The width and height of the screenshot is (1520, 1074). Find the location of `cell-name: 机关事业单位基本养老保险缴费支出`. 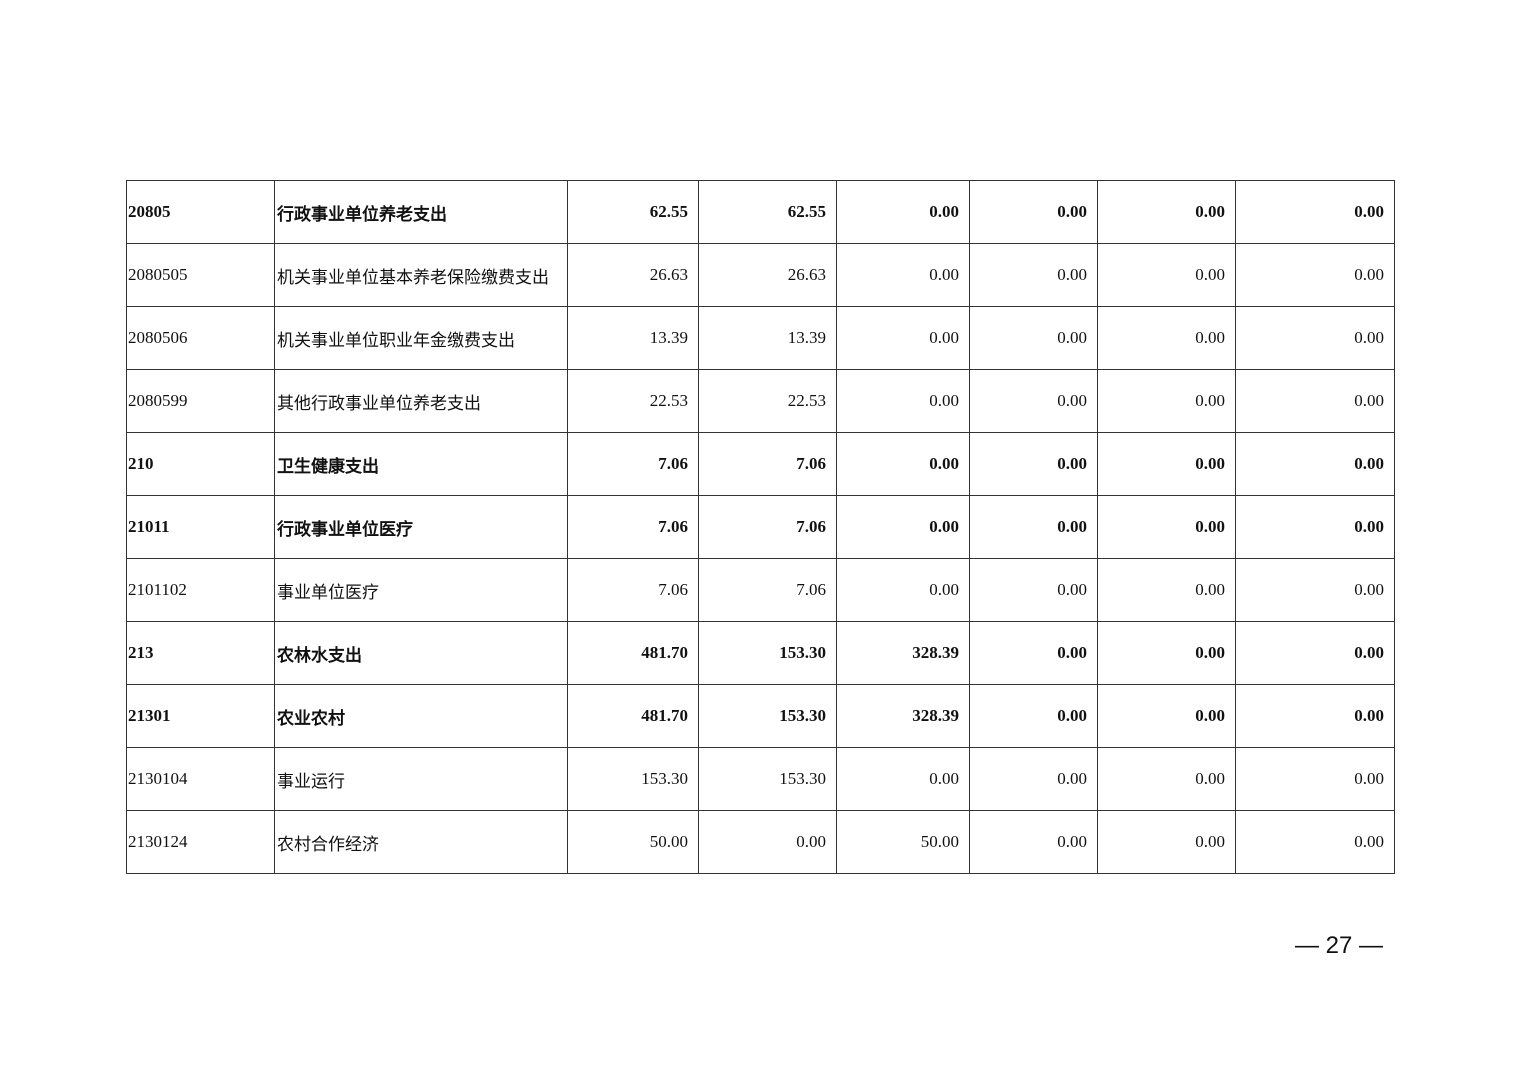

cell-name: 机关事业单位基本养老保险缴费支出 is located at coordinates (421, 275).